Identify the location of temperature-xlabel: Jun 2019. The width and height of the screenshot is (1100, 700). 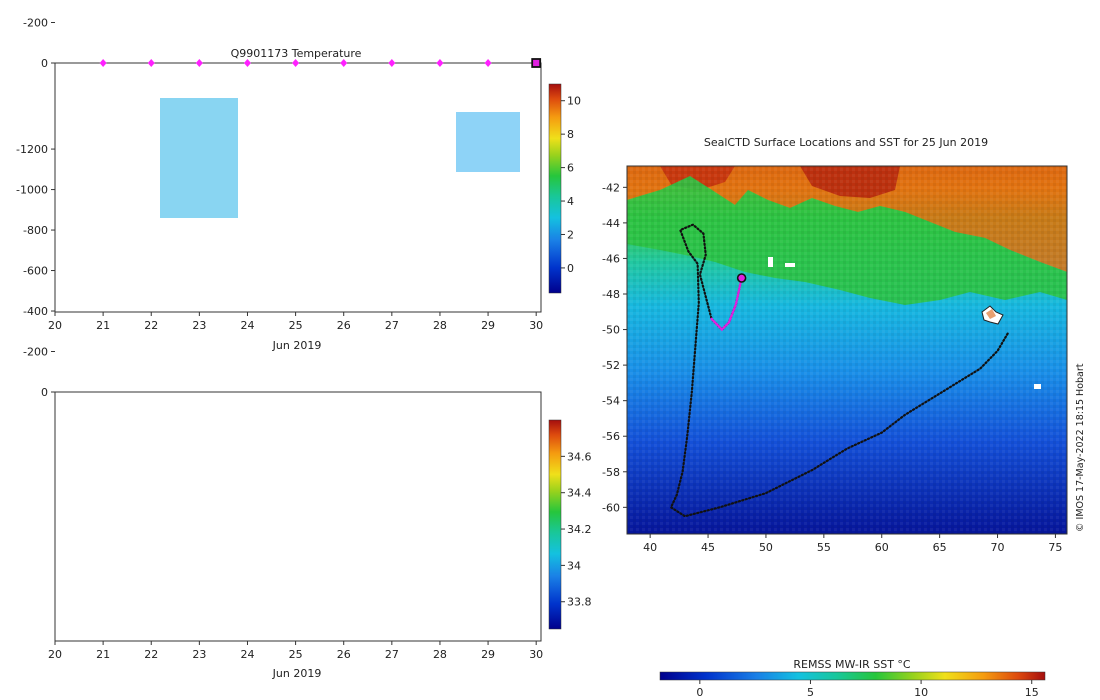
(297, 345).